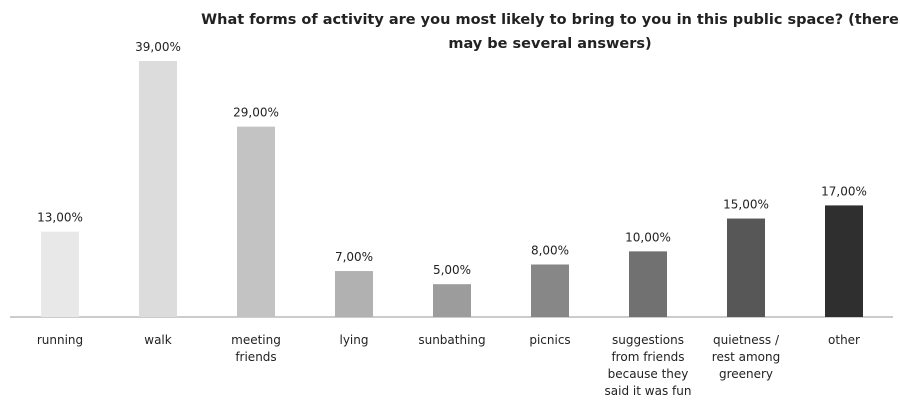 The width and height of the screenshot is (900, 406). What do you see at coordinates (648, 391) in the screenshot?
I see `tick-label-line: said it was fun` at bounding box center [648, 391].